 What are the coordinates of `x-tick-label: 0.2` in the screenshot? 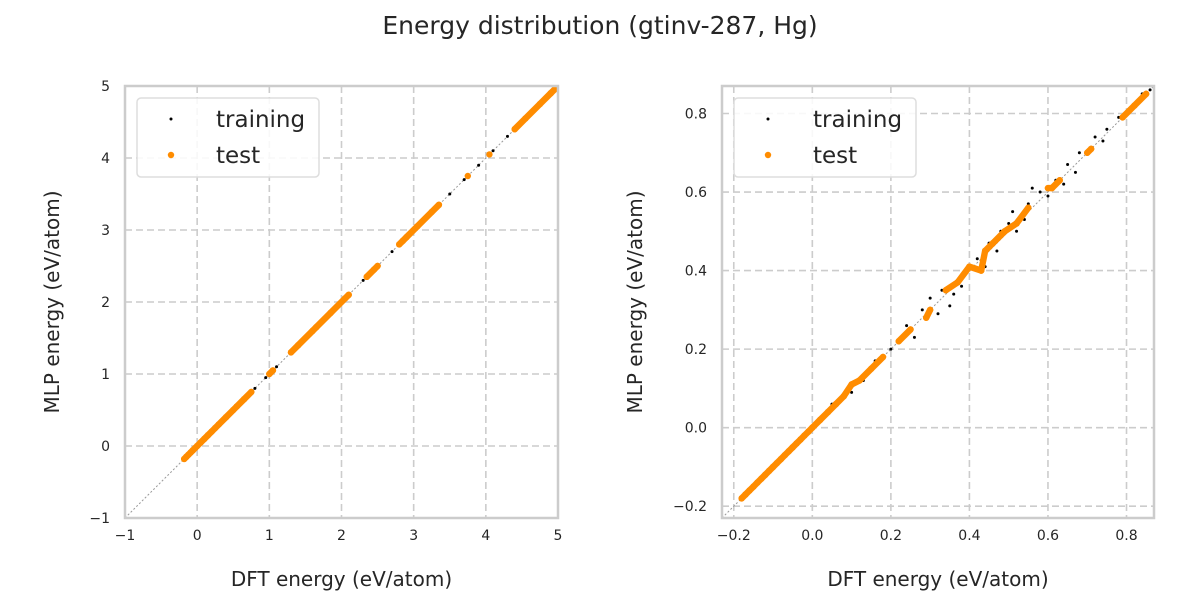 It's located at (891, 536).